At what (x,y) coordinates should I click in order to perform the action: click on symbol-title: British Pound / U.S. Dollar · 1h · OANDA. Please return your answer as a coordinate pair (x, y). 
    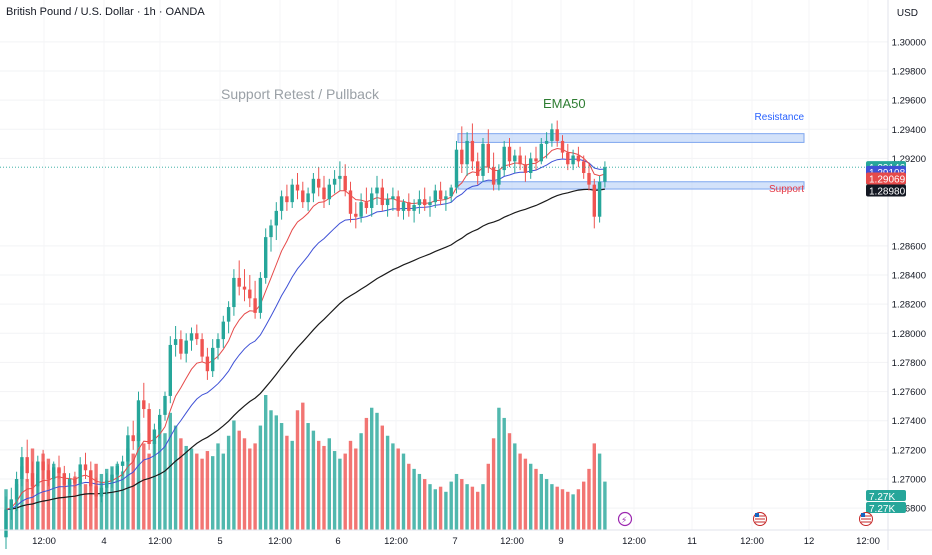
    Looking at the image, I should click on (105, 12).